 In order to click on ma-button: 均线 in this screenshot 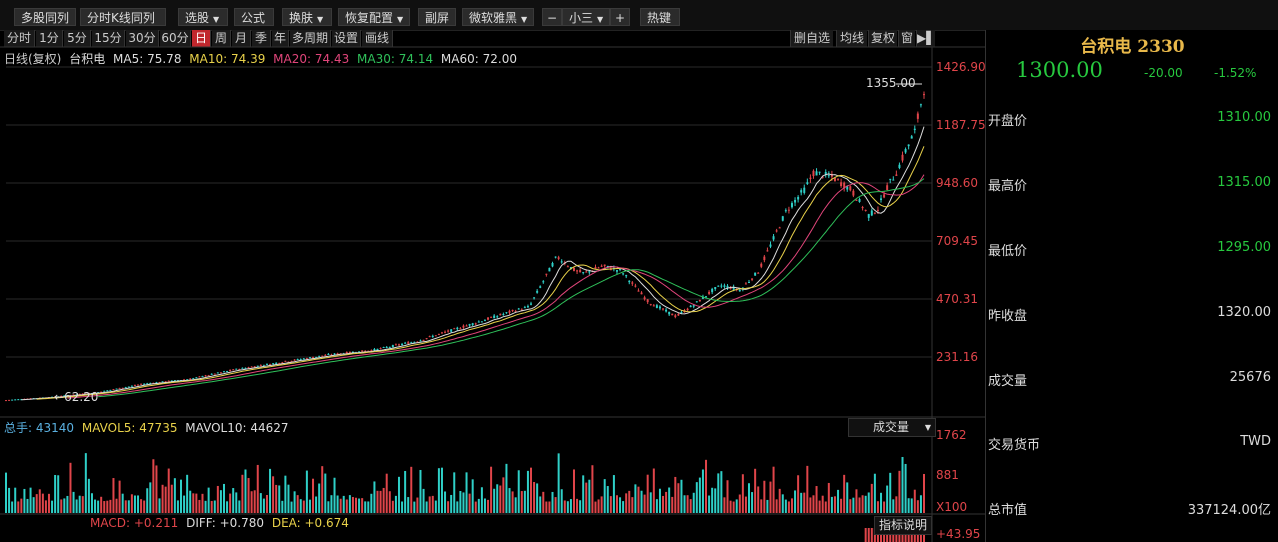, I will do `click(851, 38)`.